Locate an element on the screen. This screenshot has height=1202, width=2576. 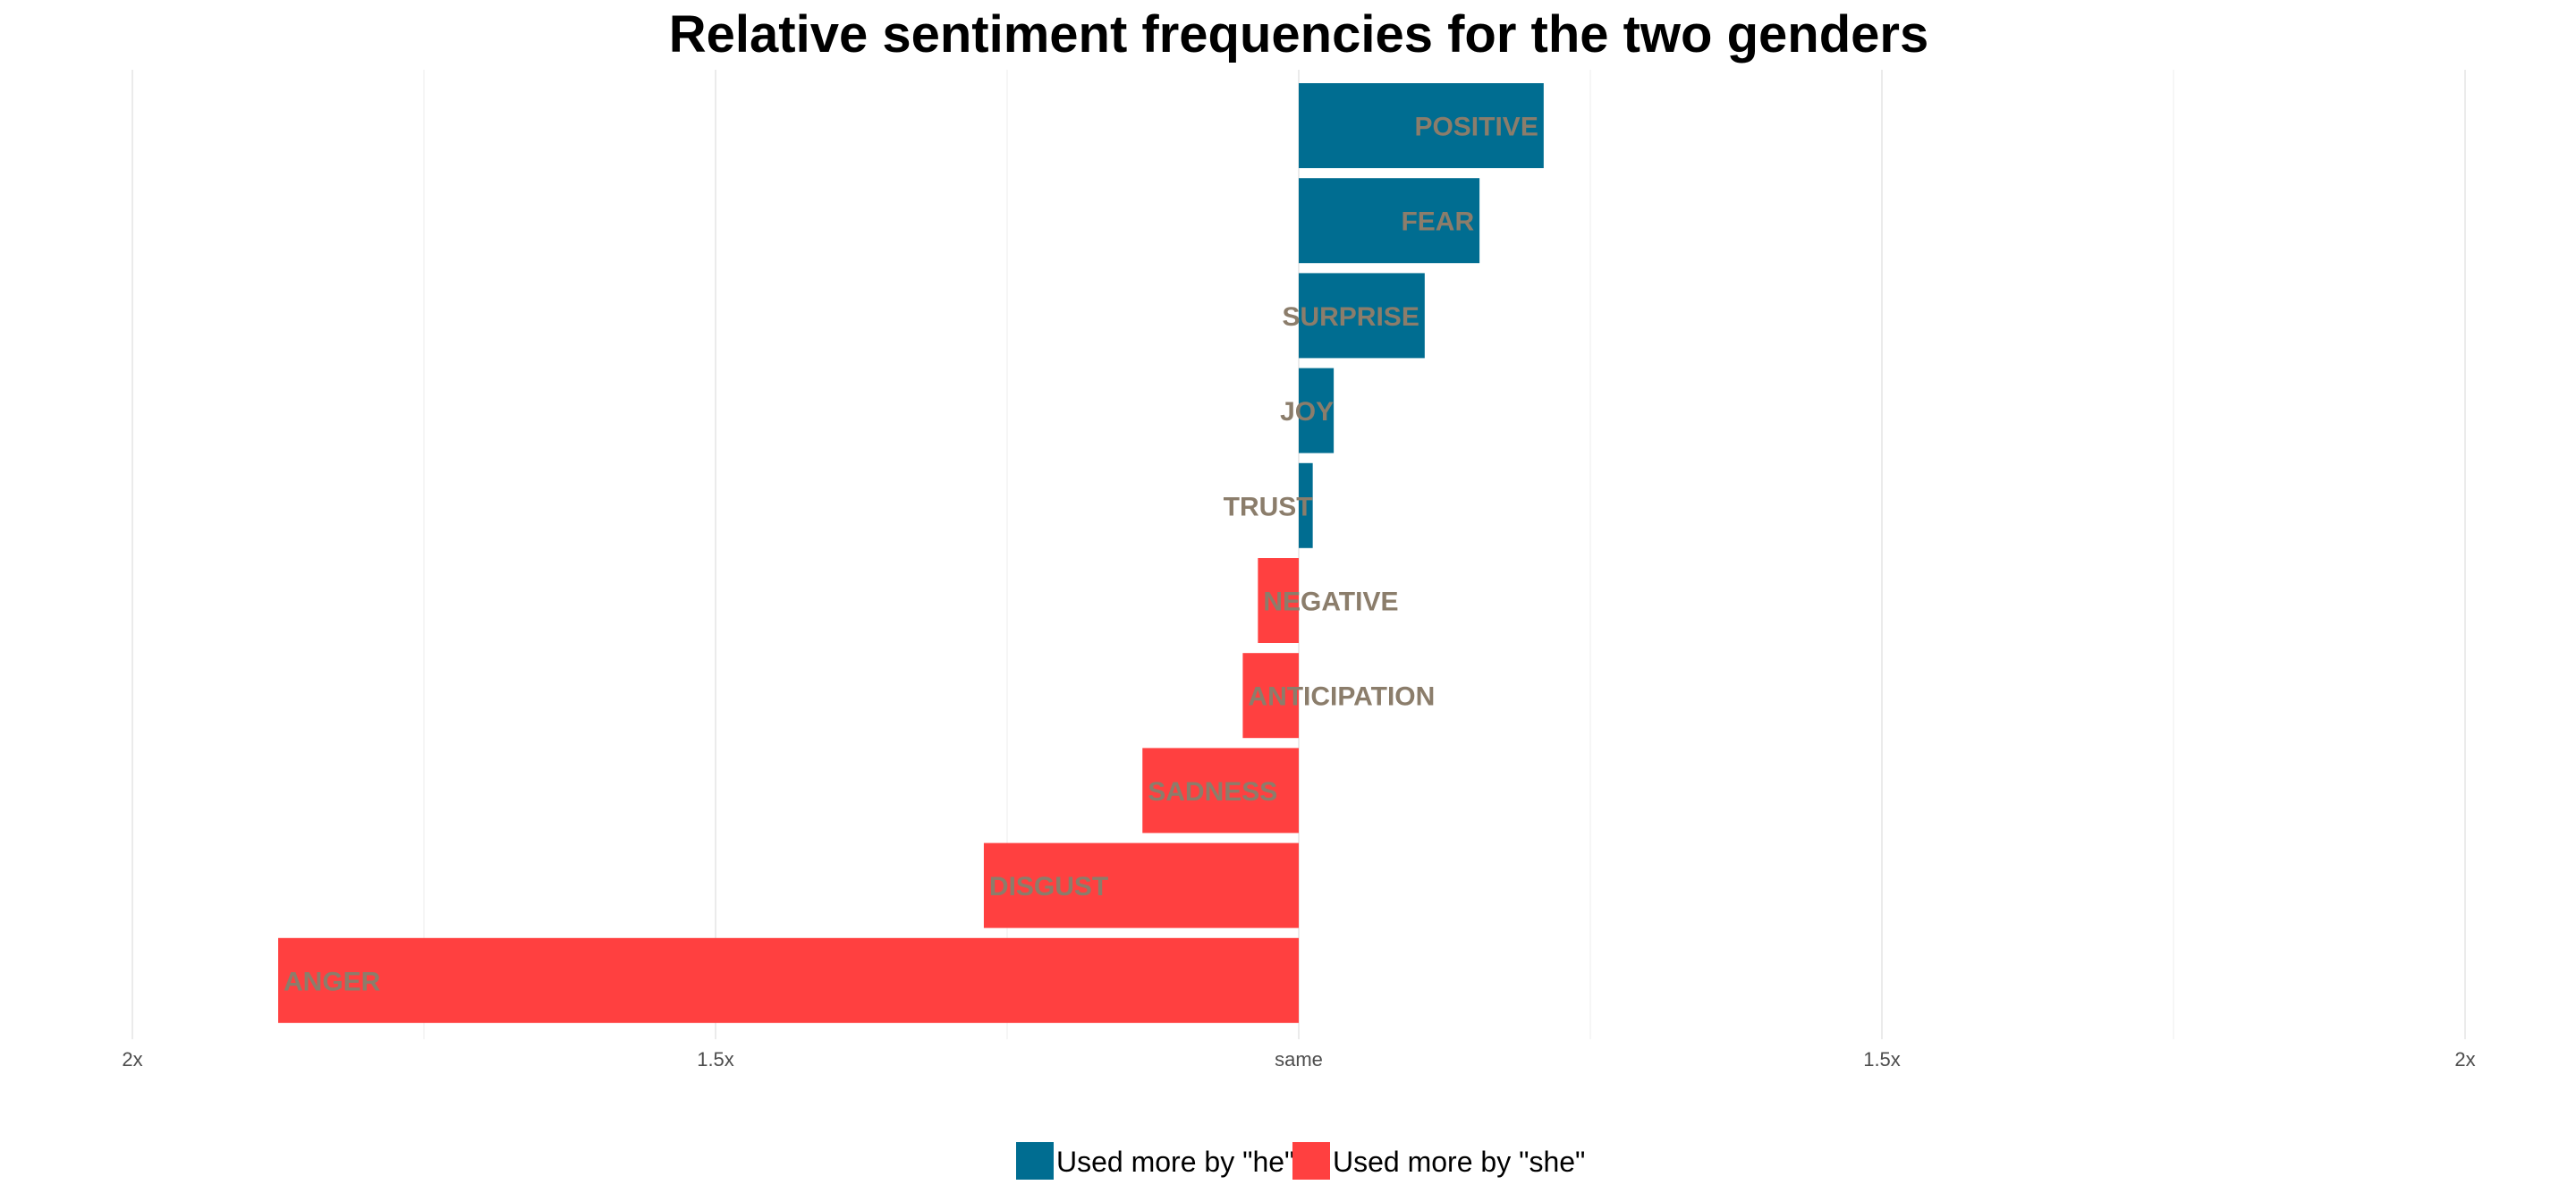
bar-joy is located at coordinates (1317, 410).